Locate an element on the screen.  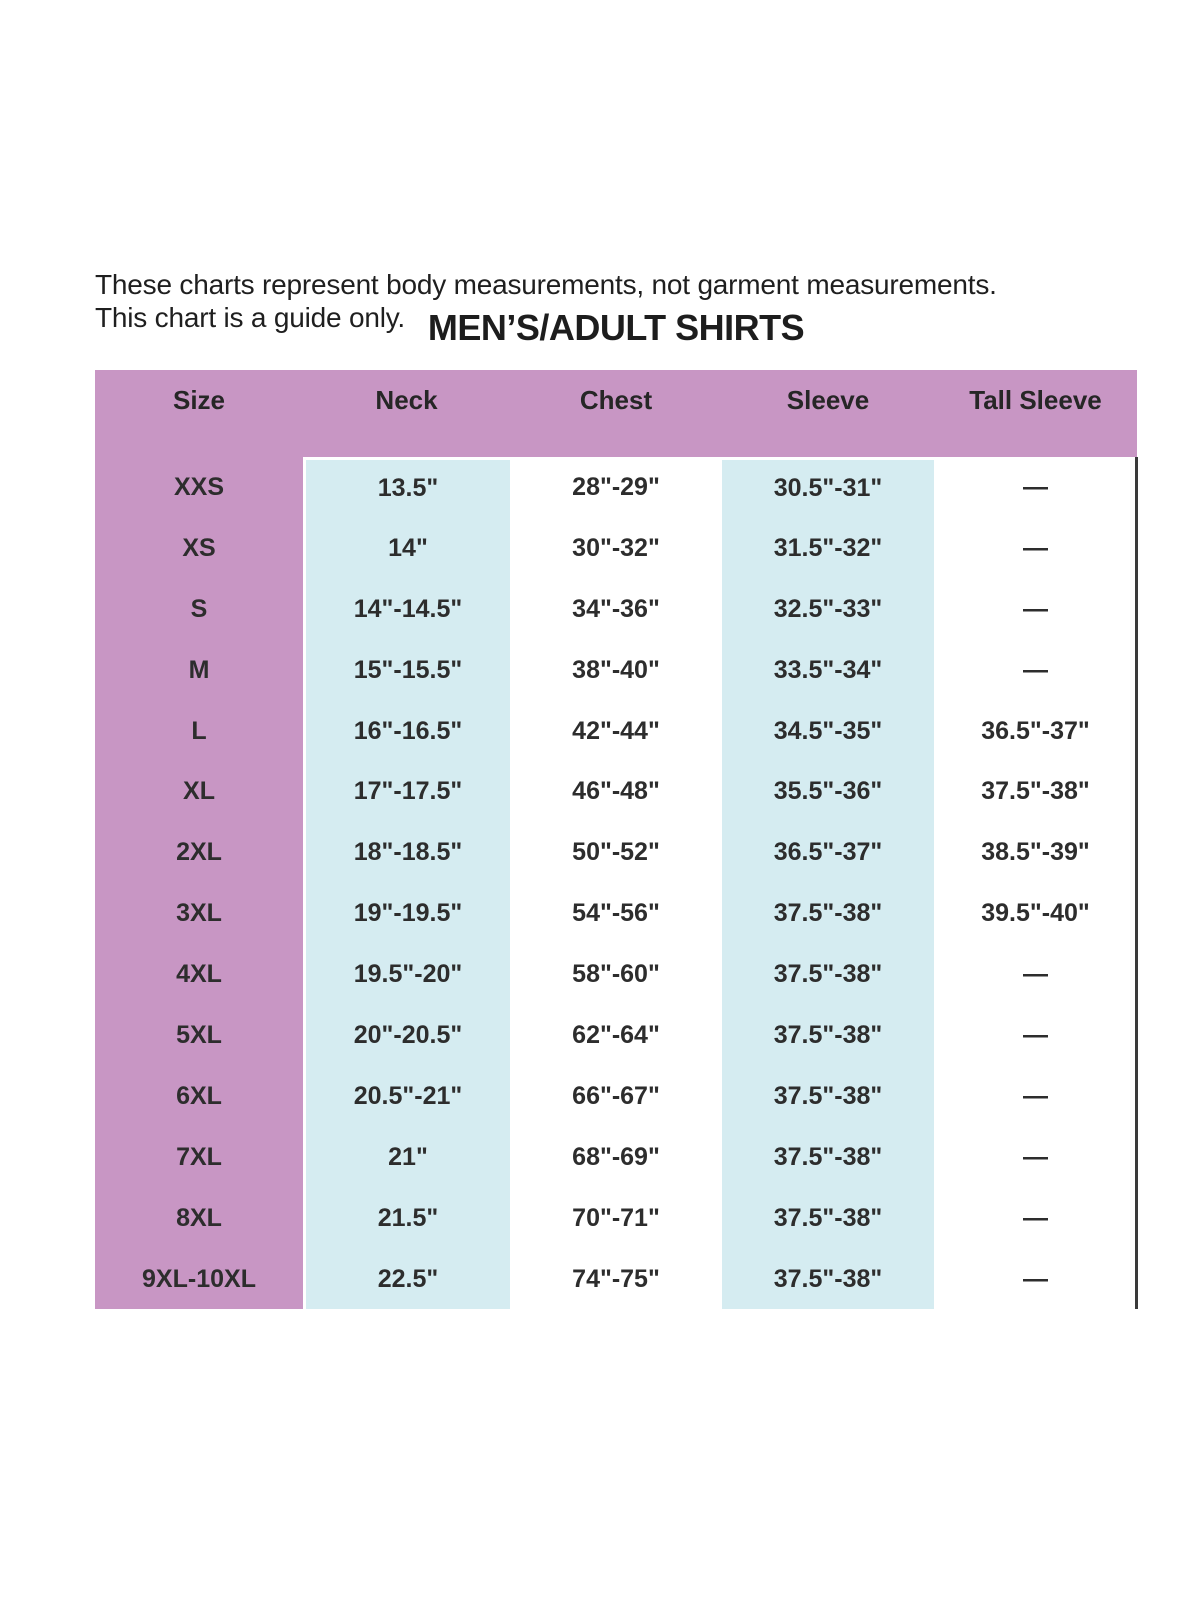
page-title: MEN’S/ADULT SHIRTS is located at coordinates (616, 327).